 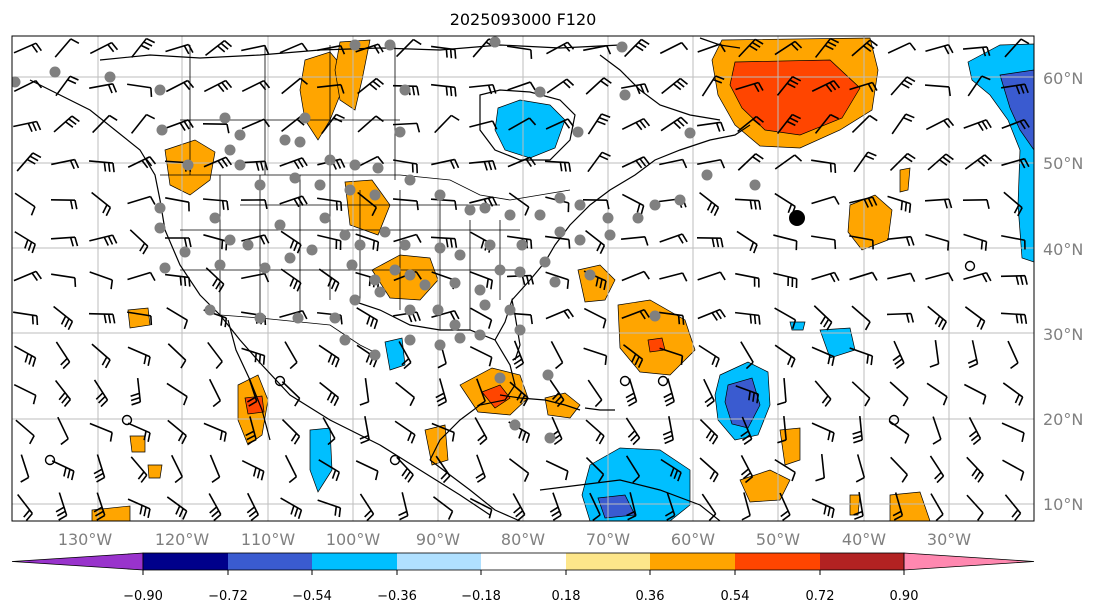 I want to click on lon-label: 50°W, so click(x=778, y=539).